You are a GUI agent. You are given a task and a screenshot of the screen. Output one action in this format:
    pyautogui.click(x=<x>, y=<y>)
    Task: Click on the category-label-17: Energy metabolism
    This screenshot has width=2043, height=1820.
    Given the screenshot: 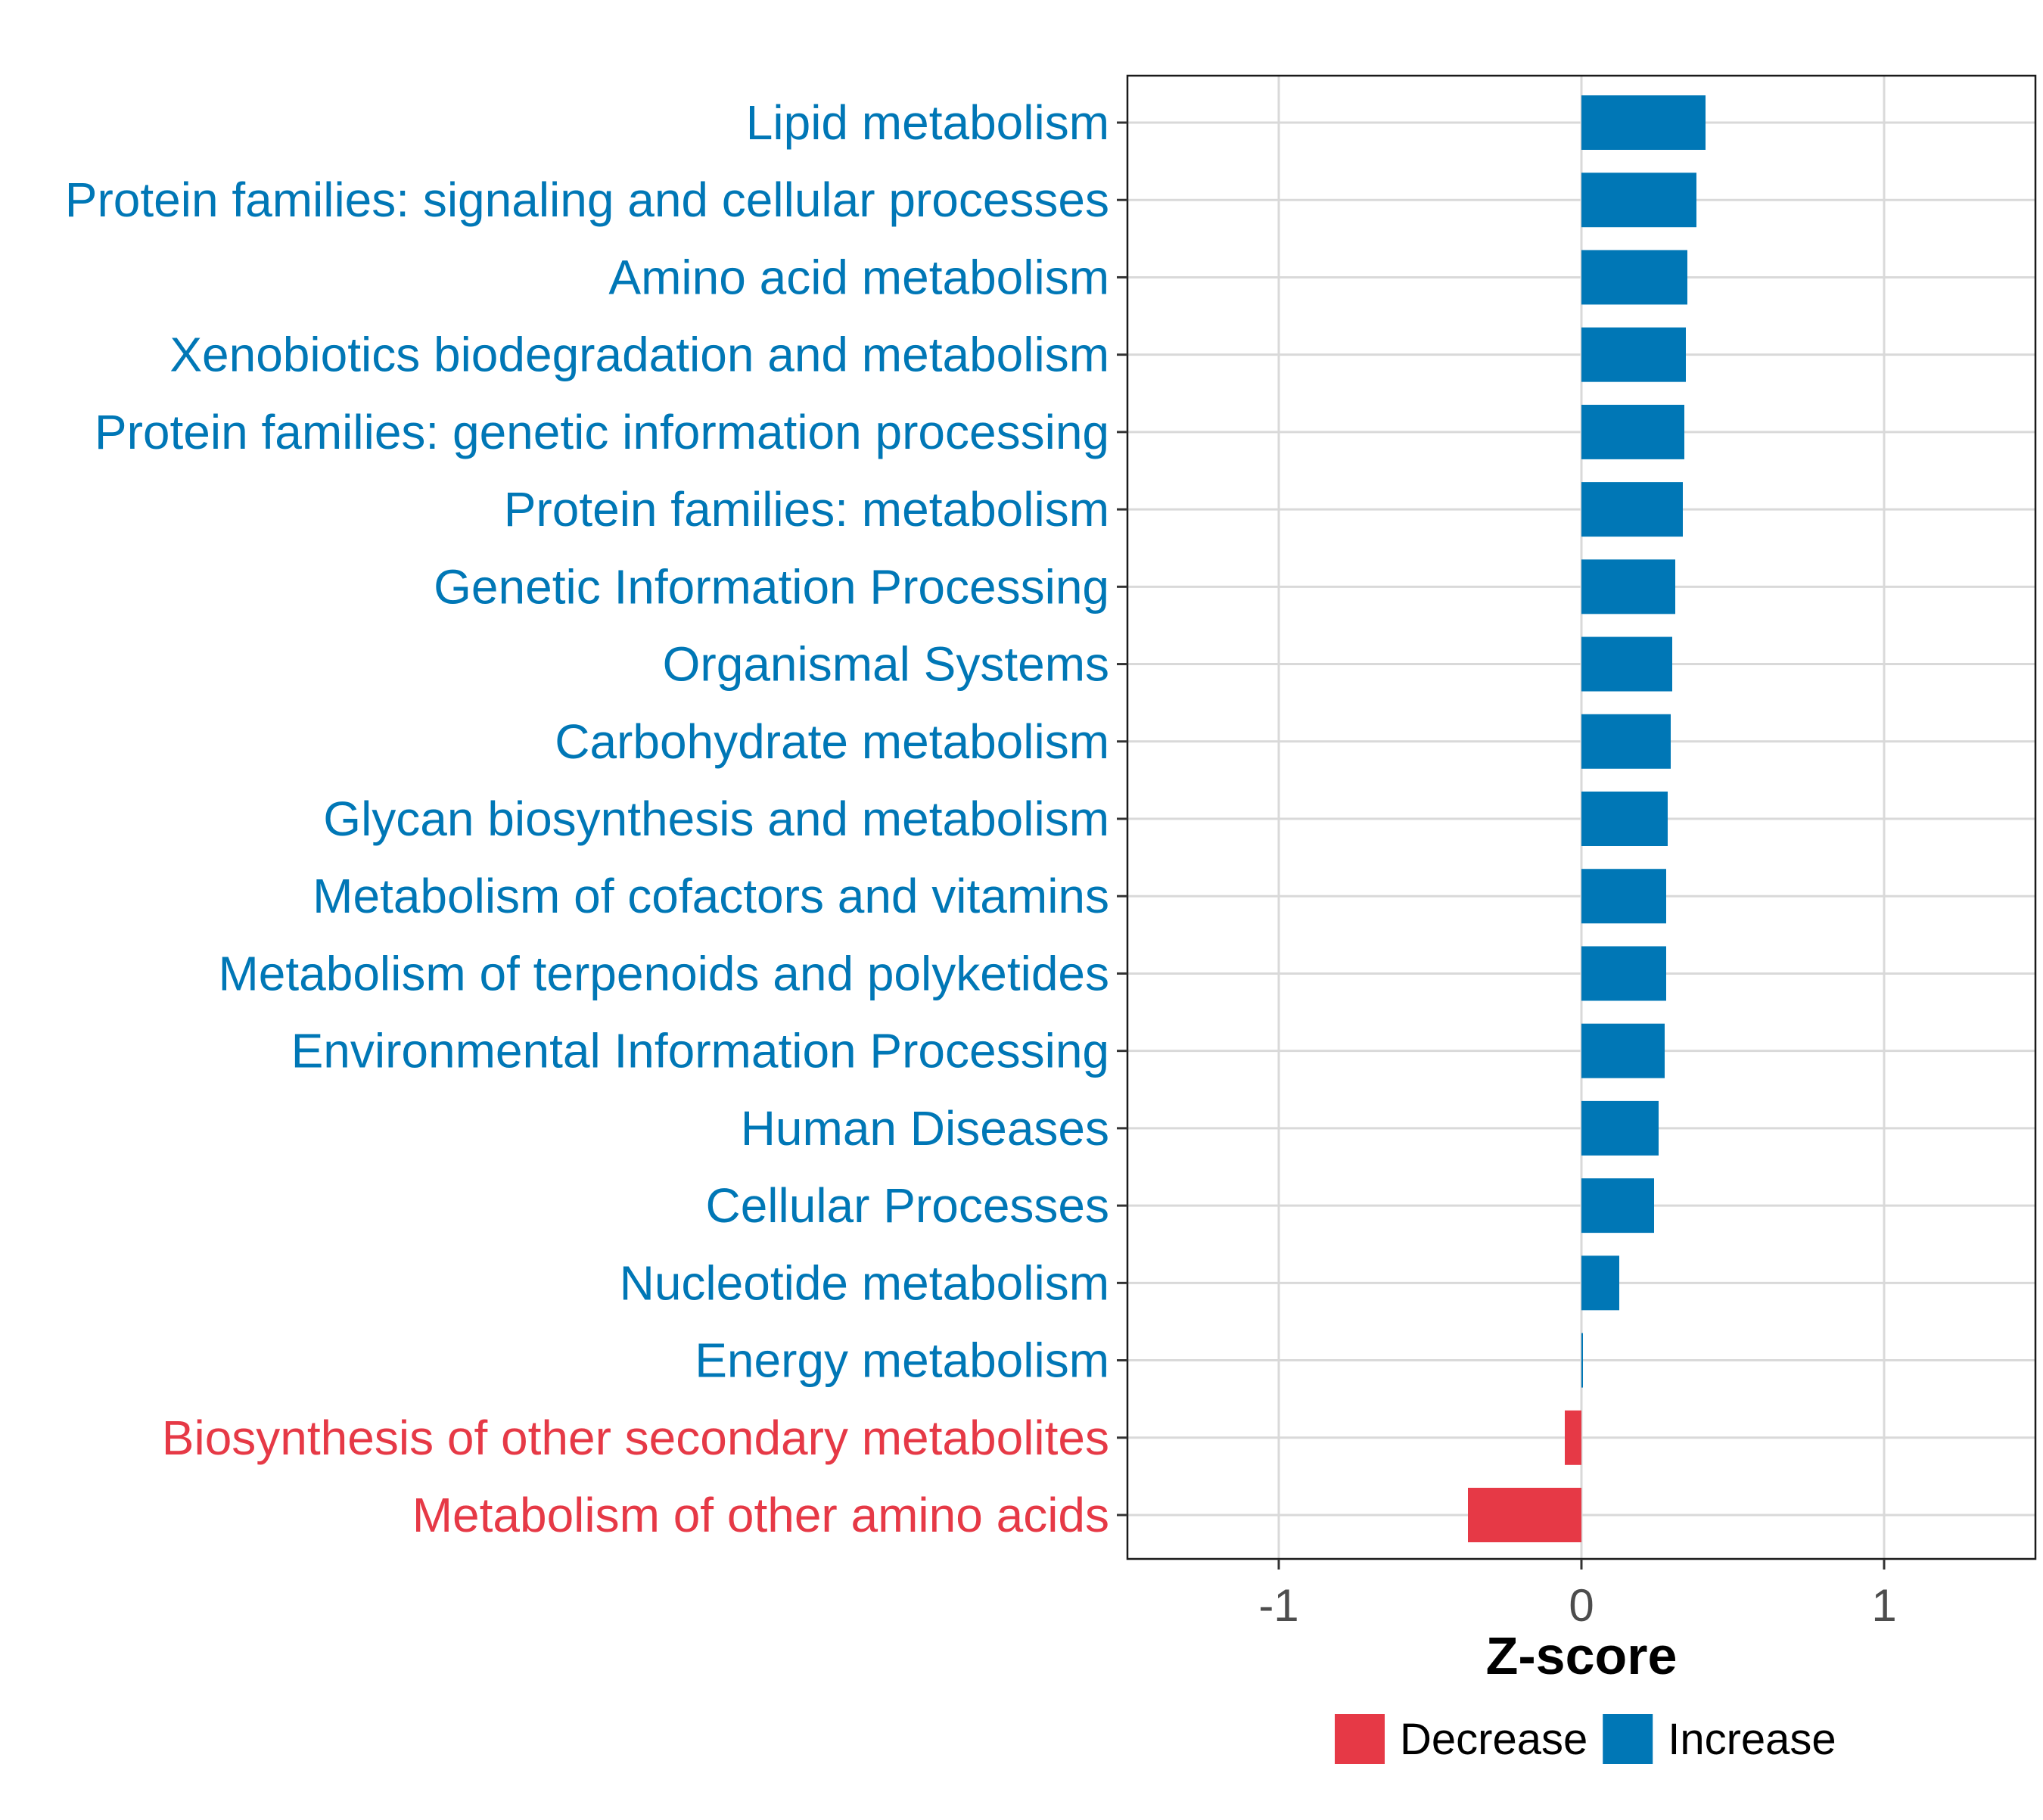 What is the action you would take?
    pyautogui.click(x=902, y=1360)
    